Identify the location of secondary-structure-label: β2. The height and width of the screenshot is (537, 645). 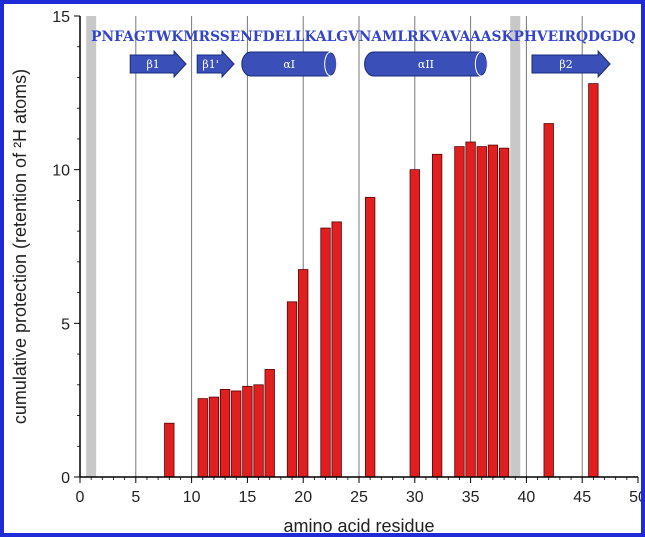
(565, 64).